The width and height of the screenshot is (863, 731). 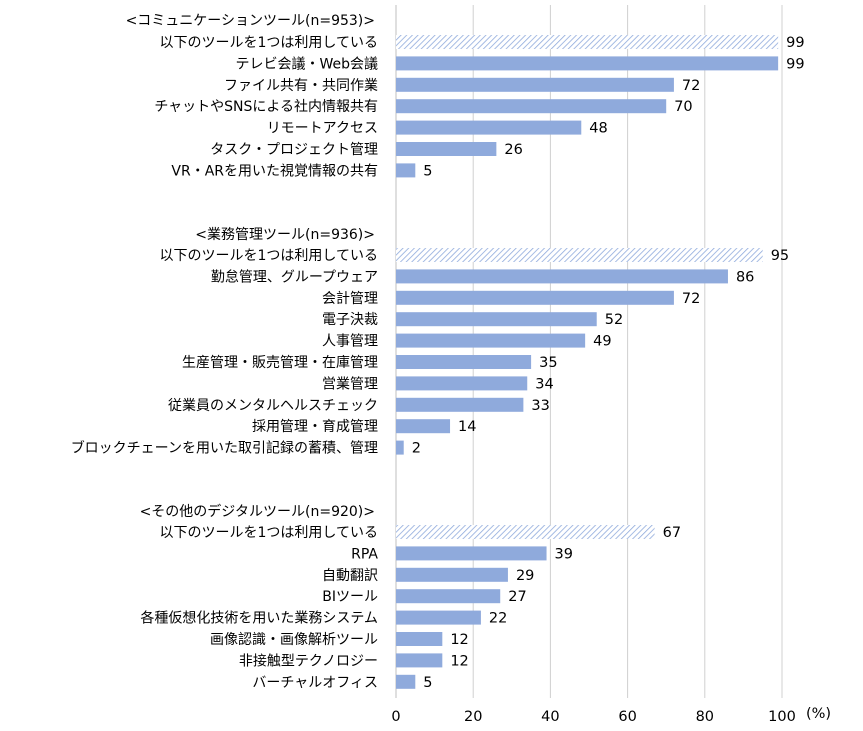 I want to click on data-label: 95, so click(x=780, y=256).